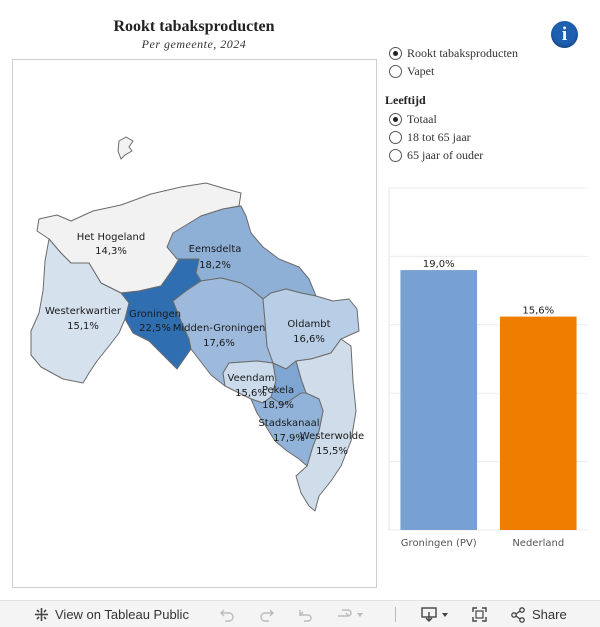  I want to click on fullscreen-button, so click(479, 614).